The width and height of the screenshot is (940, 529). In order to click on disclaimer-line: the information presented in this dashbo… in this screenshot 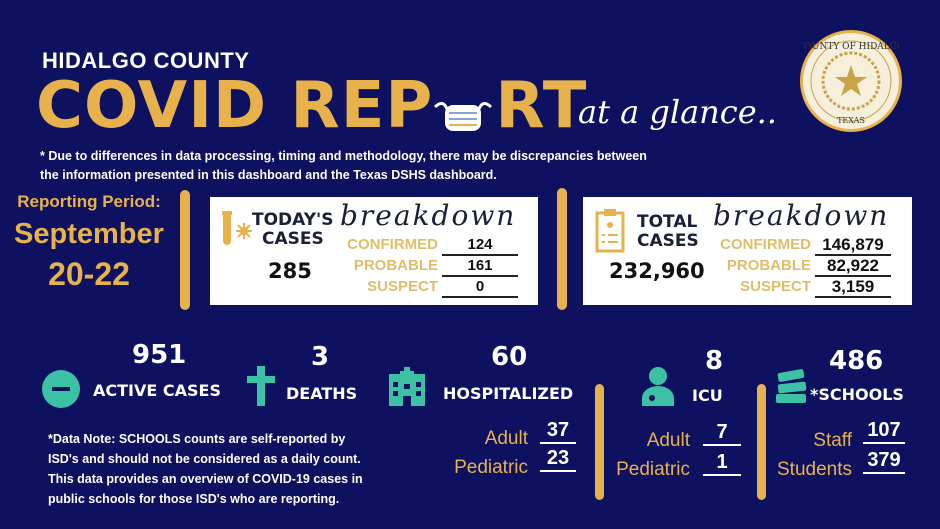, I will do `click(268, 175)`.